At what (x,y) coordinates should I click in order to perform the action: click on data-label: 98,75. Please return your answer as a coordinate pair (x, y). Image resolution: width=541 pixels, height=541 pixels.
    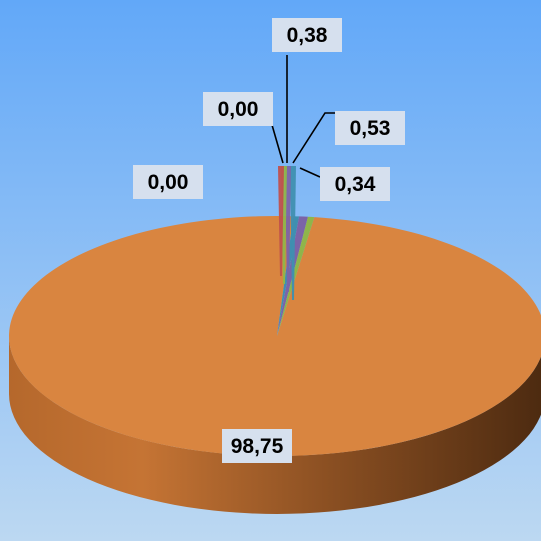
    Looking at the image, I should click on (257, 446).